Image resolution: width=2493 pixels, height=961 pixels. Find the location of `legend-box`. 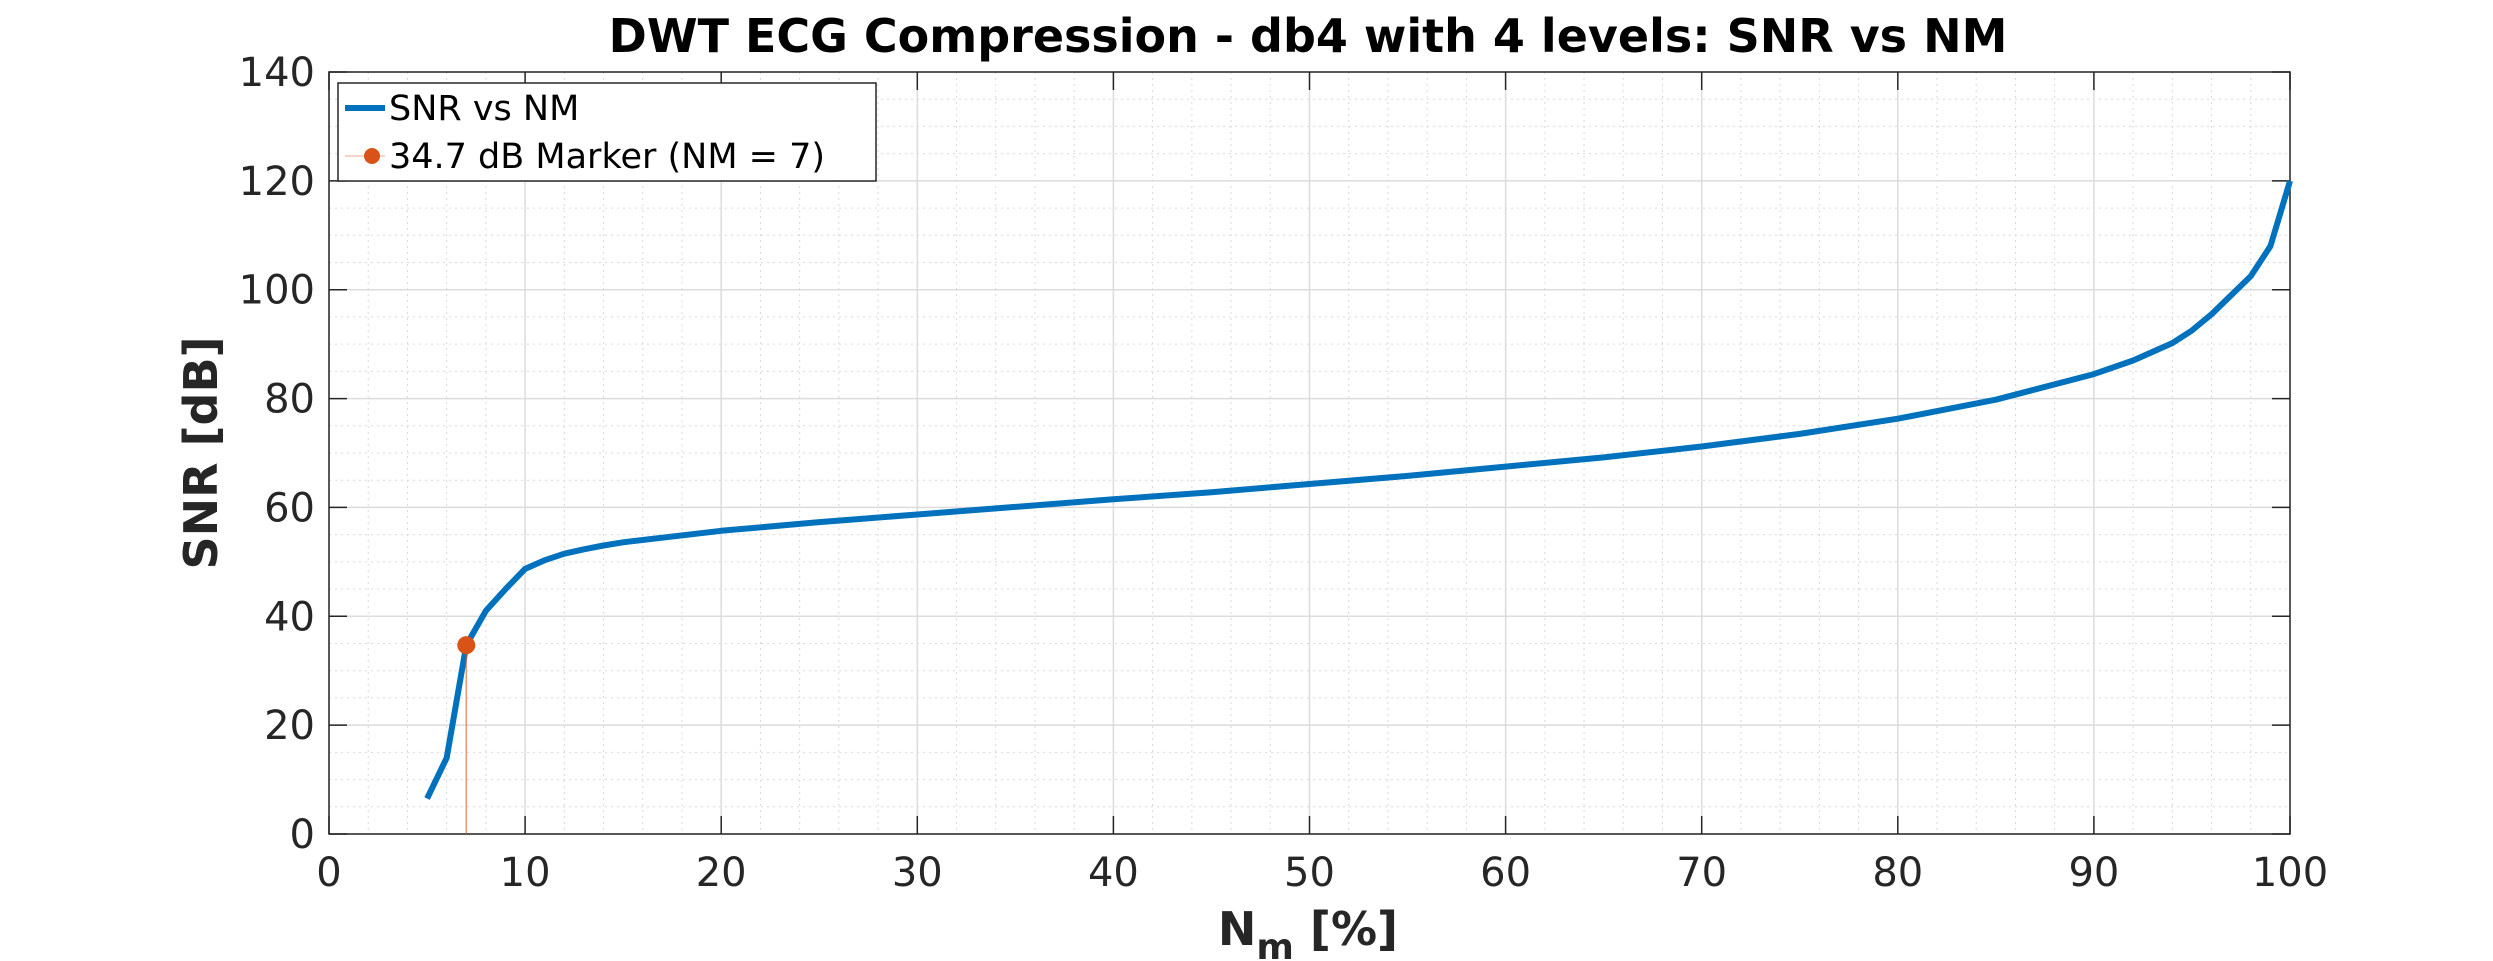

legend-box is located at coordinates (607, 132).